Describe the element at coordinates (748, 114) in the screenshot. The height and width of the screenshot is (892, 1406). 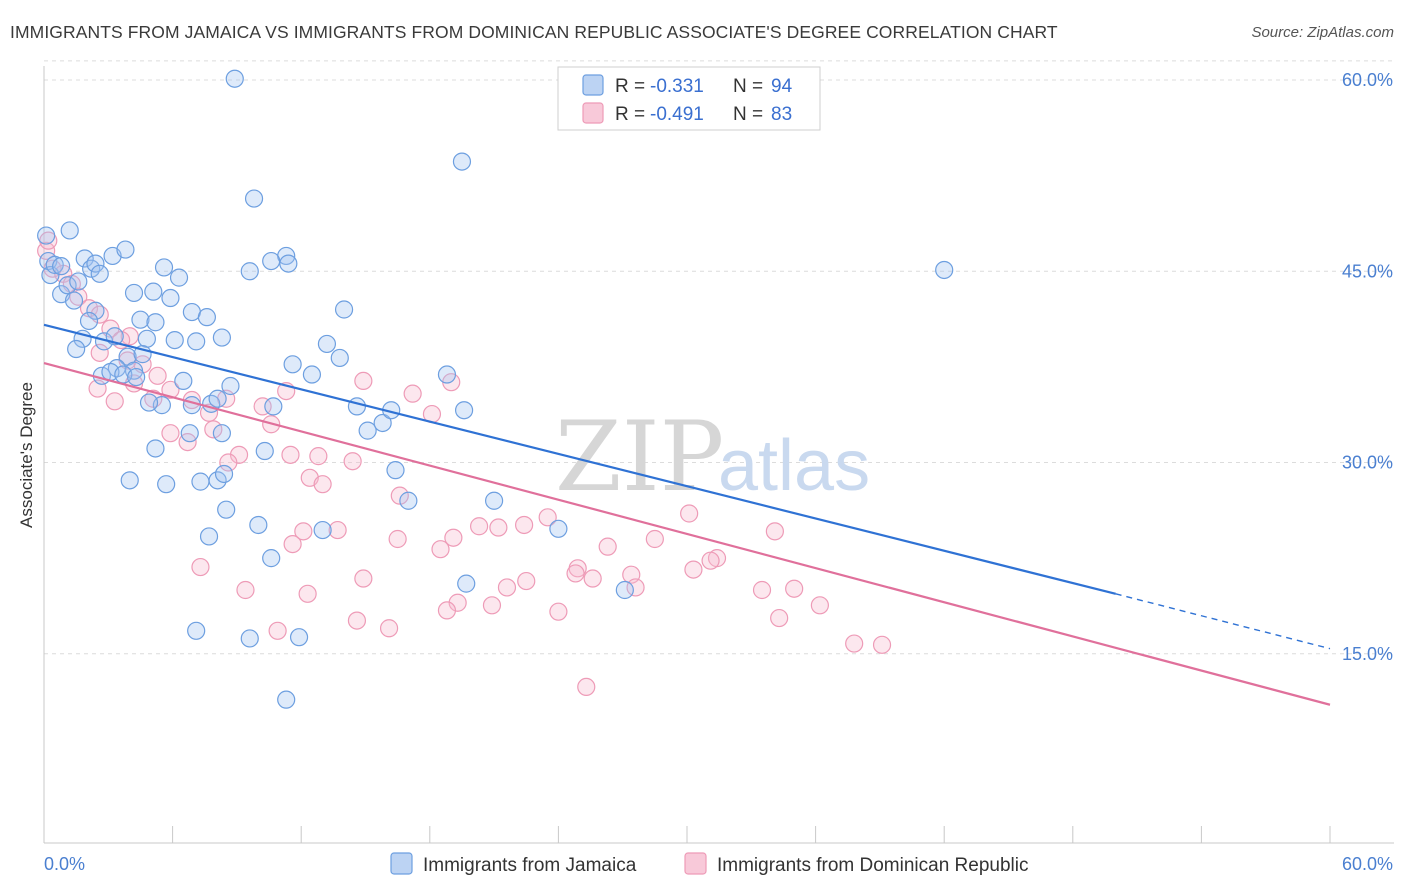
I see `legend-dominican-n-label: N =` at that location.